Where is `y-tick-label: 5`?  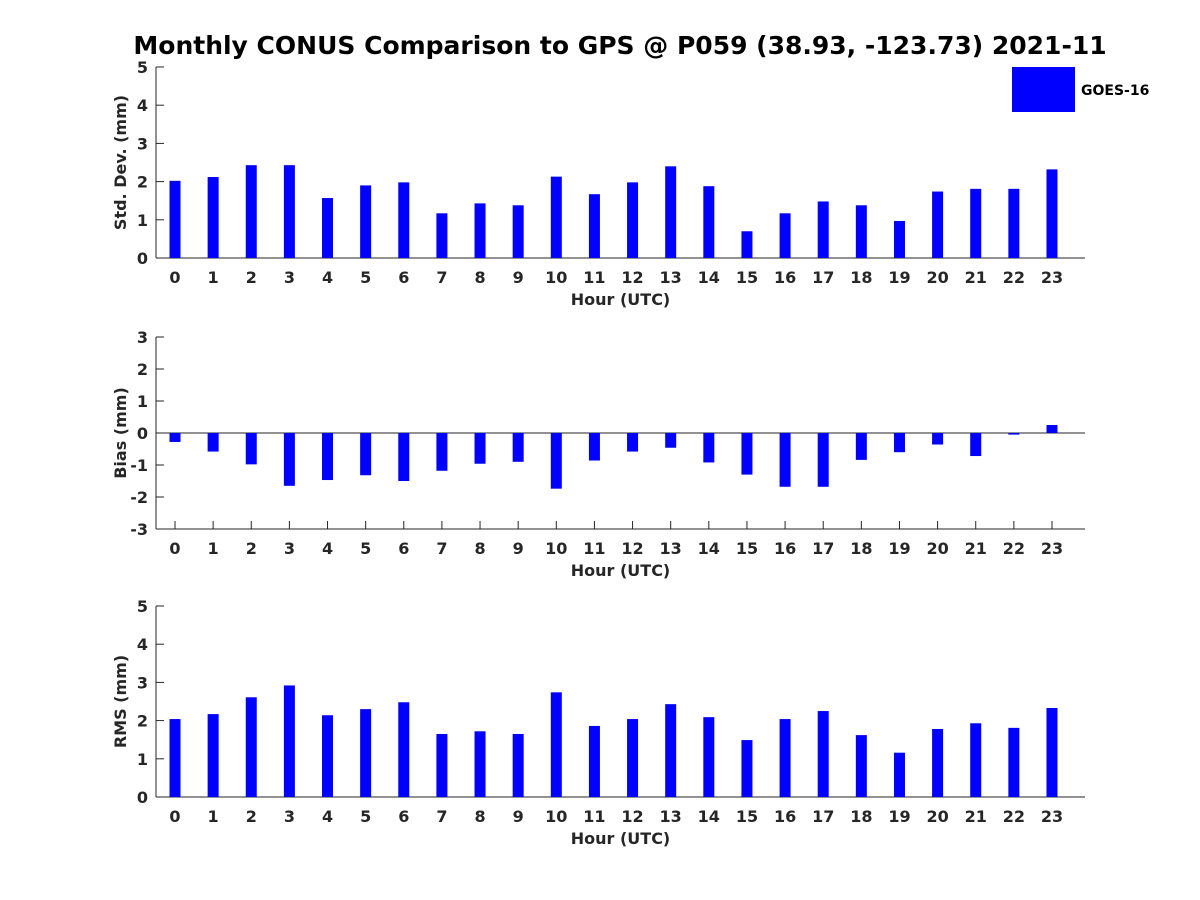
y-tick-label: 5 is located at coordinates (142, 67).